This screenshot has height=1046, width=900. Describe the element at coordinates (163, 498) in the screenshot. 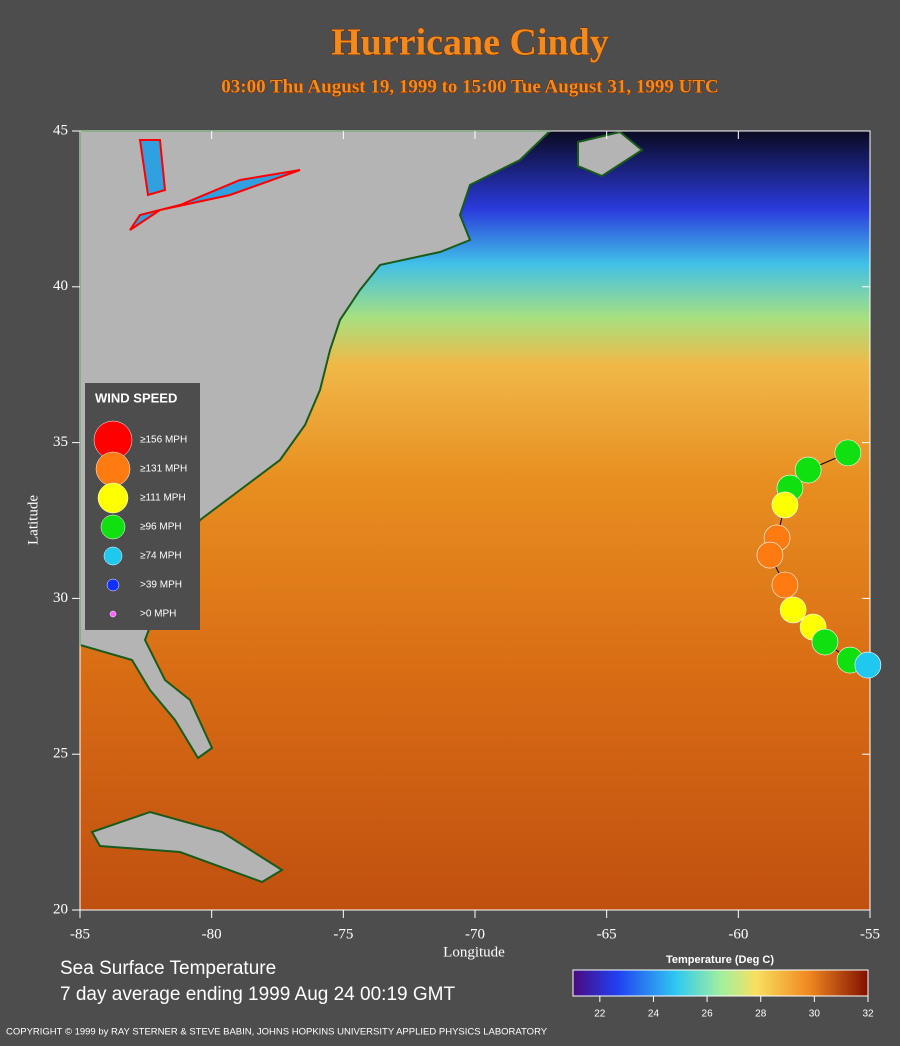

I see `legend-label: ≥111 MPH` at that location.